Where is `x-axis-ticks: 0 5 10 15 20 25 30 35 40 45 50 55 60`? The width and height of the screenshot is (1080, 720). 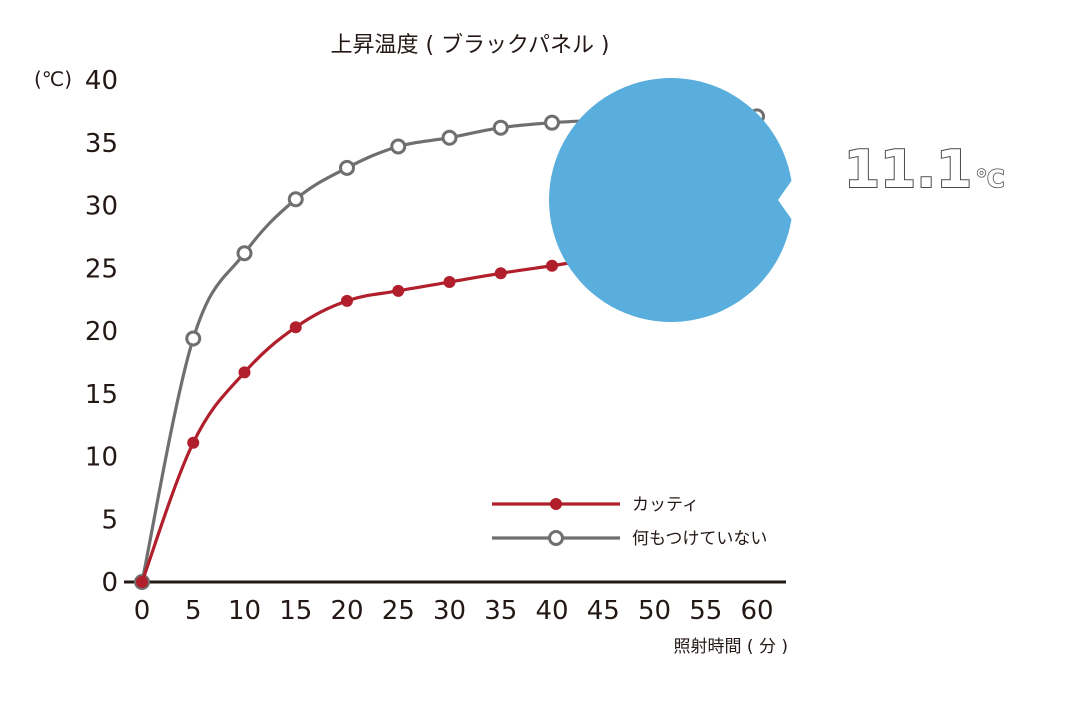
x-axis-ticks: 0 5 10 15 20 25 30 35 40 45 50 55 60 is located at coordinates (454, 611).